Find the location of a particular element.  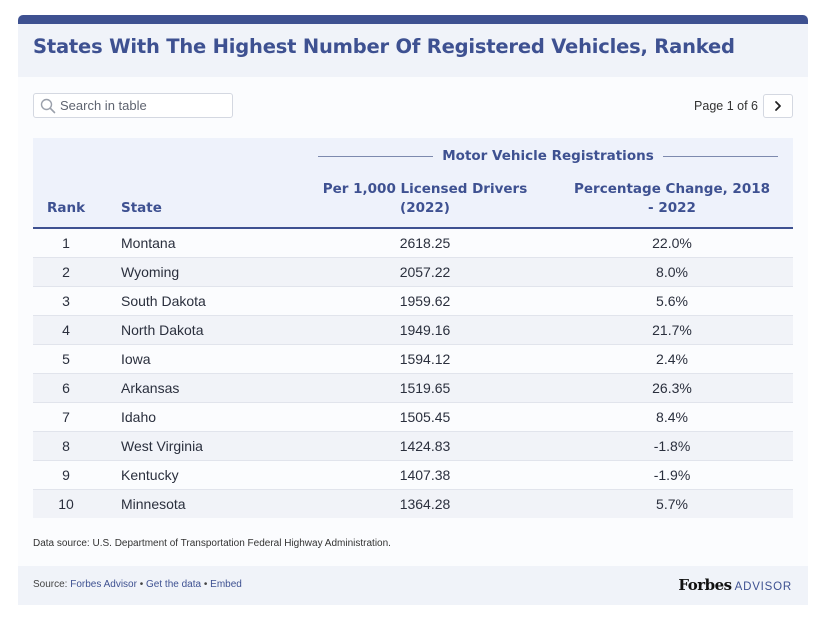

cell-rank: 8 is located at coordinates (66, 446).